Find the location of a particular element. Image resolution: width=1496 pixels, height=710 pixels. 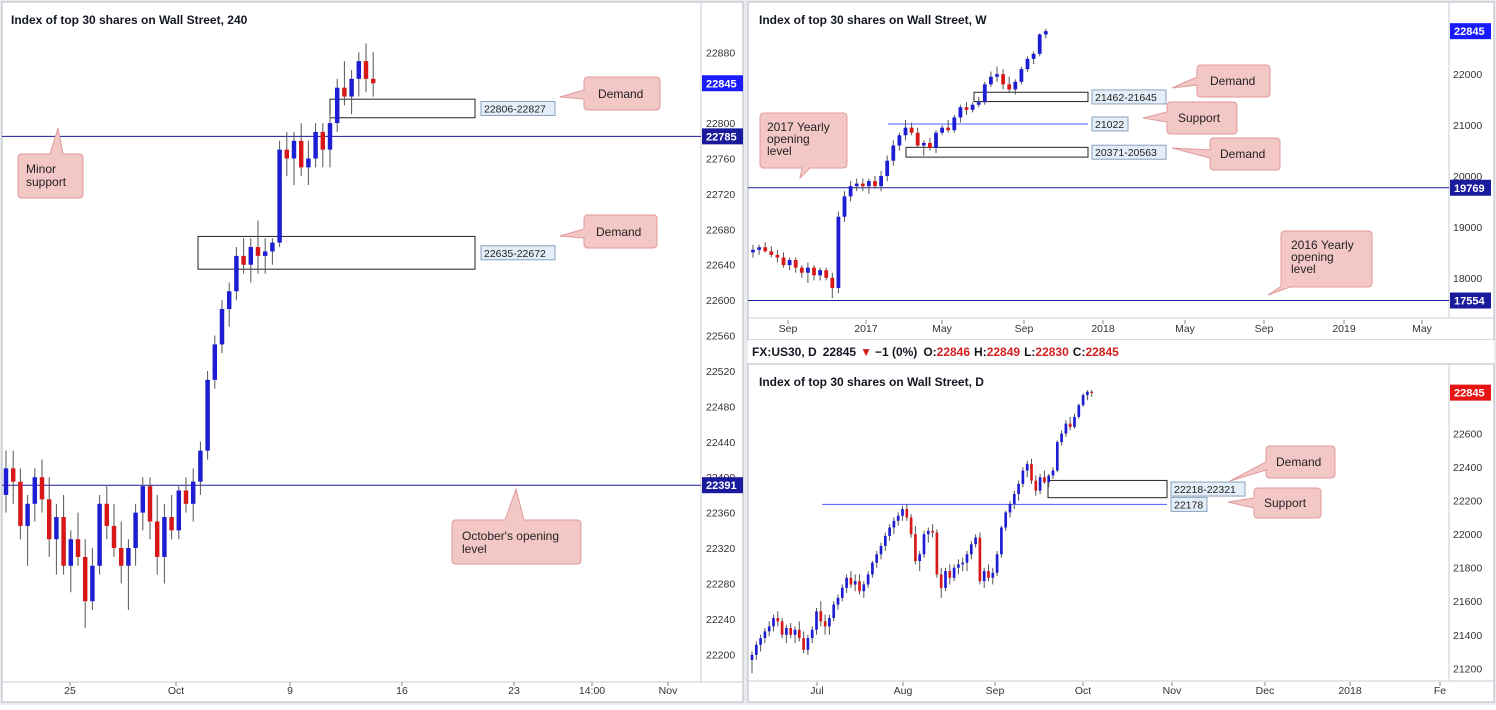

callout-text: 2016 Yearly opening level is located at coordinates (1322, 257).